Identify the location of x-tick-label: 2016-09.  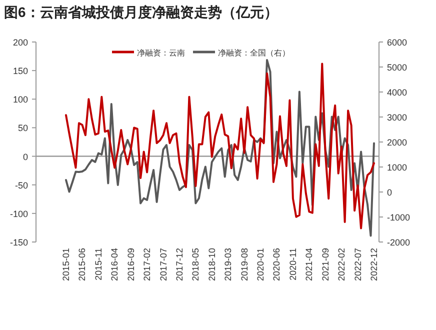
(131, 265).